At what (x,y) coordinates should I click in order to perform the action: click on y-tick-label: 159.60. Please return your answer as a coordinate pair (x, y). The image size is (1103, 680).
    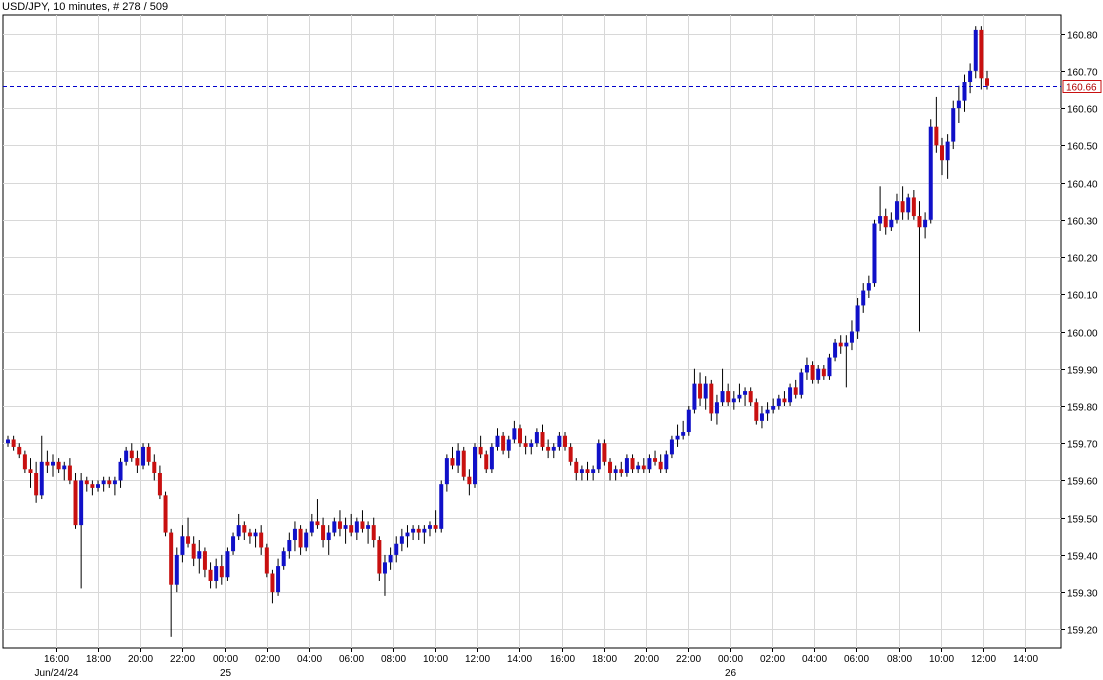
    Looking at the image, I should click on (1082, 482).